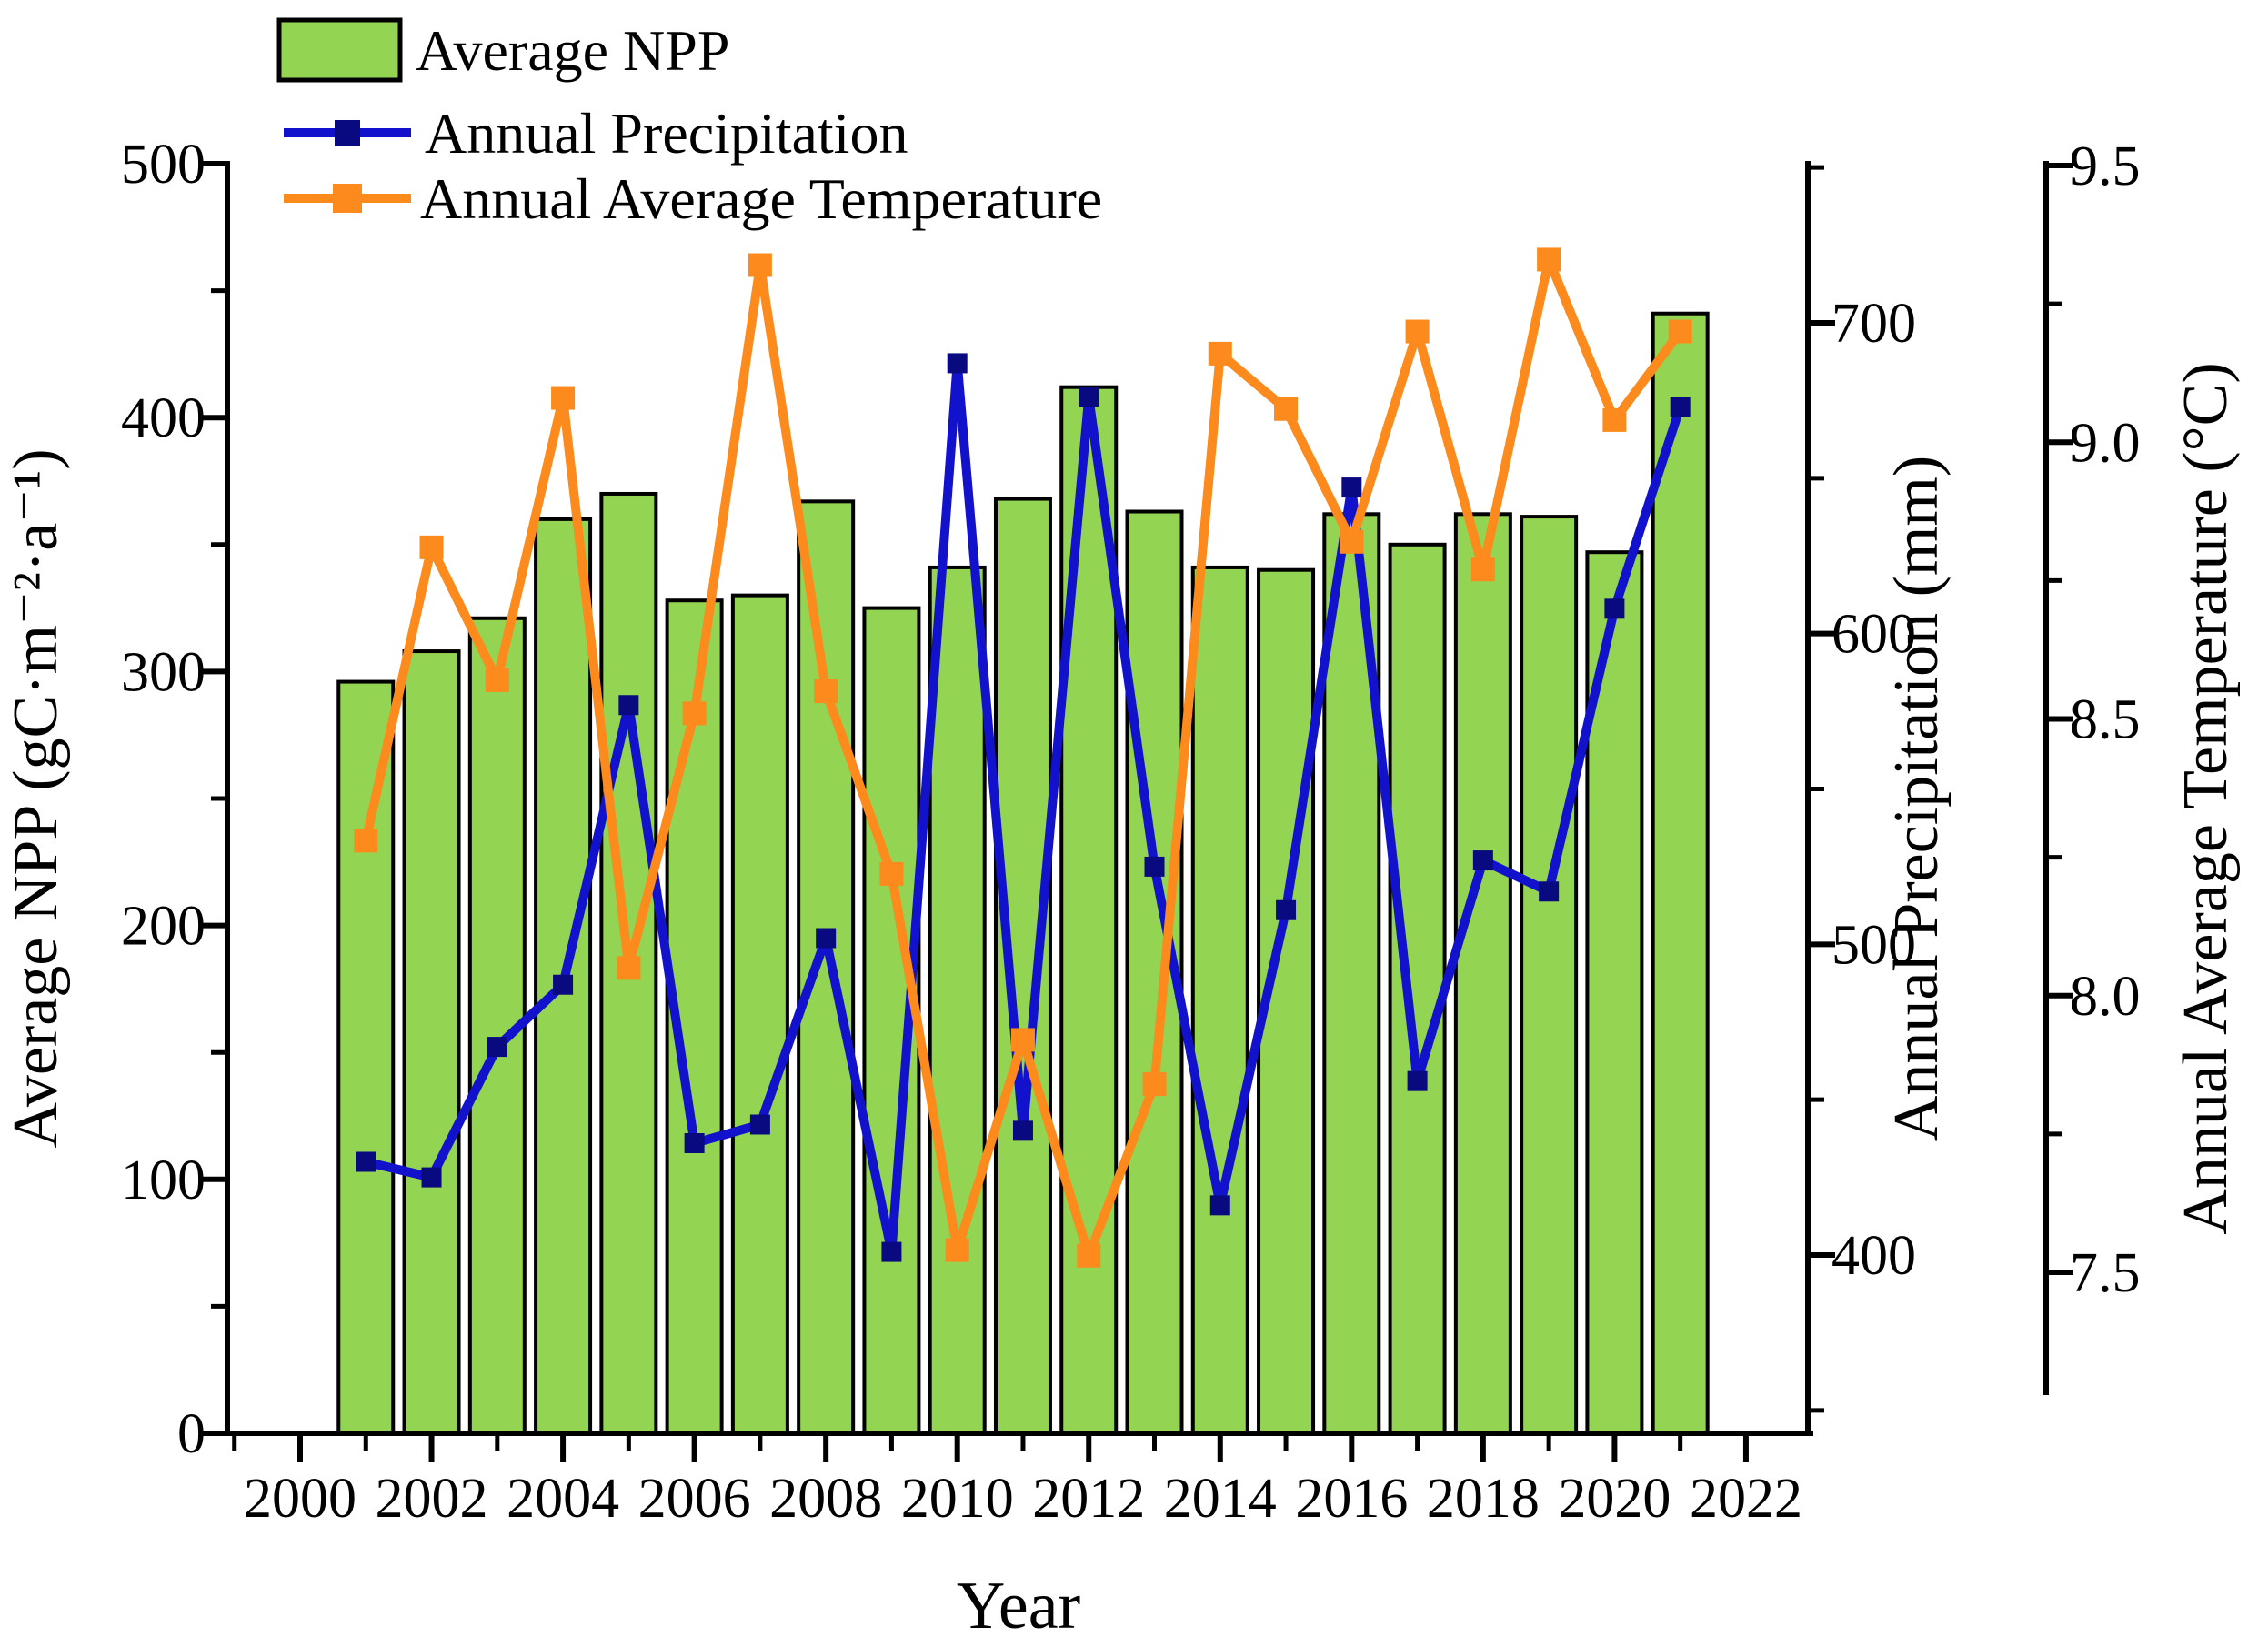 This screenshot has width=2268, height=1647. What do you see at coordinates (891, 1251) in the screenshot?
I see `precip-marker-2009` at bounding box center [891, 1251].